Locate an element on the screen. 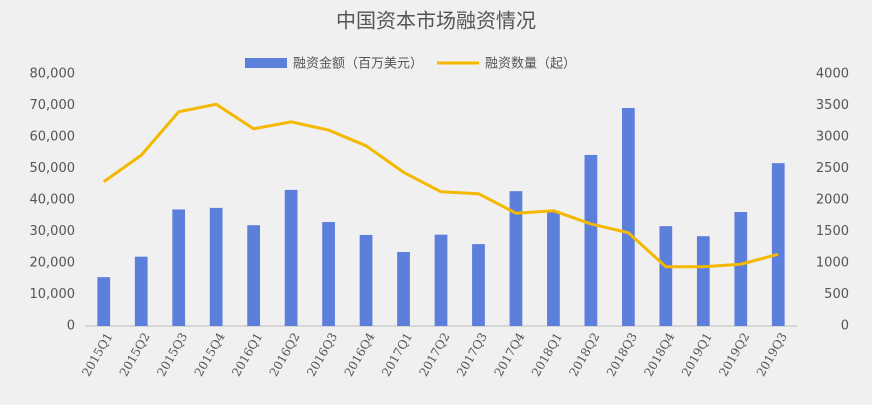 This screenshot has width=872, height=405. y2-tick-label: 3000 is located at coordinates (832, 137).